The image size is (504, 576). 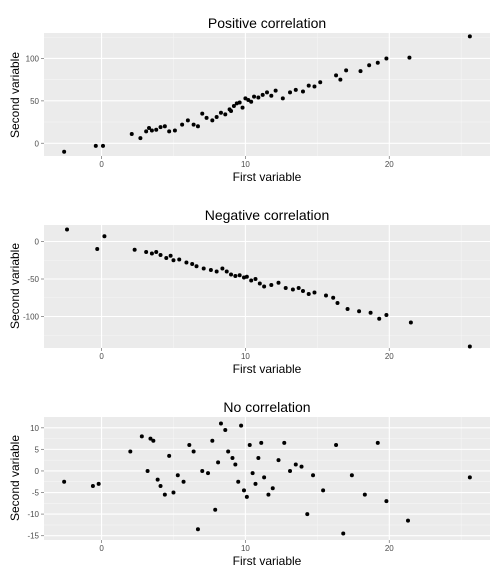 I want to click on y-tick-label: 10, so click(x=34, y=428).